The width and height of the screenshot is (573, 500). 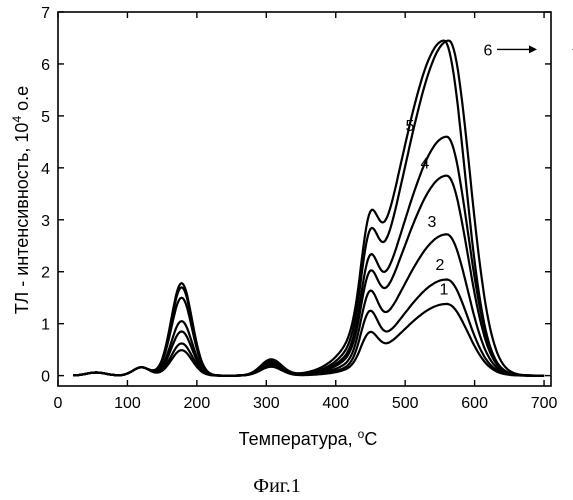 What do you see at coordinates (45, 65) in the screenshot?
I see `y-tick-label: 6` at bounding box center [45, 65].